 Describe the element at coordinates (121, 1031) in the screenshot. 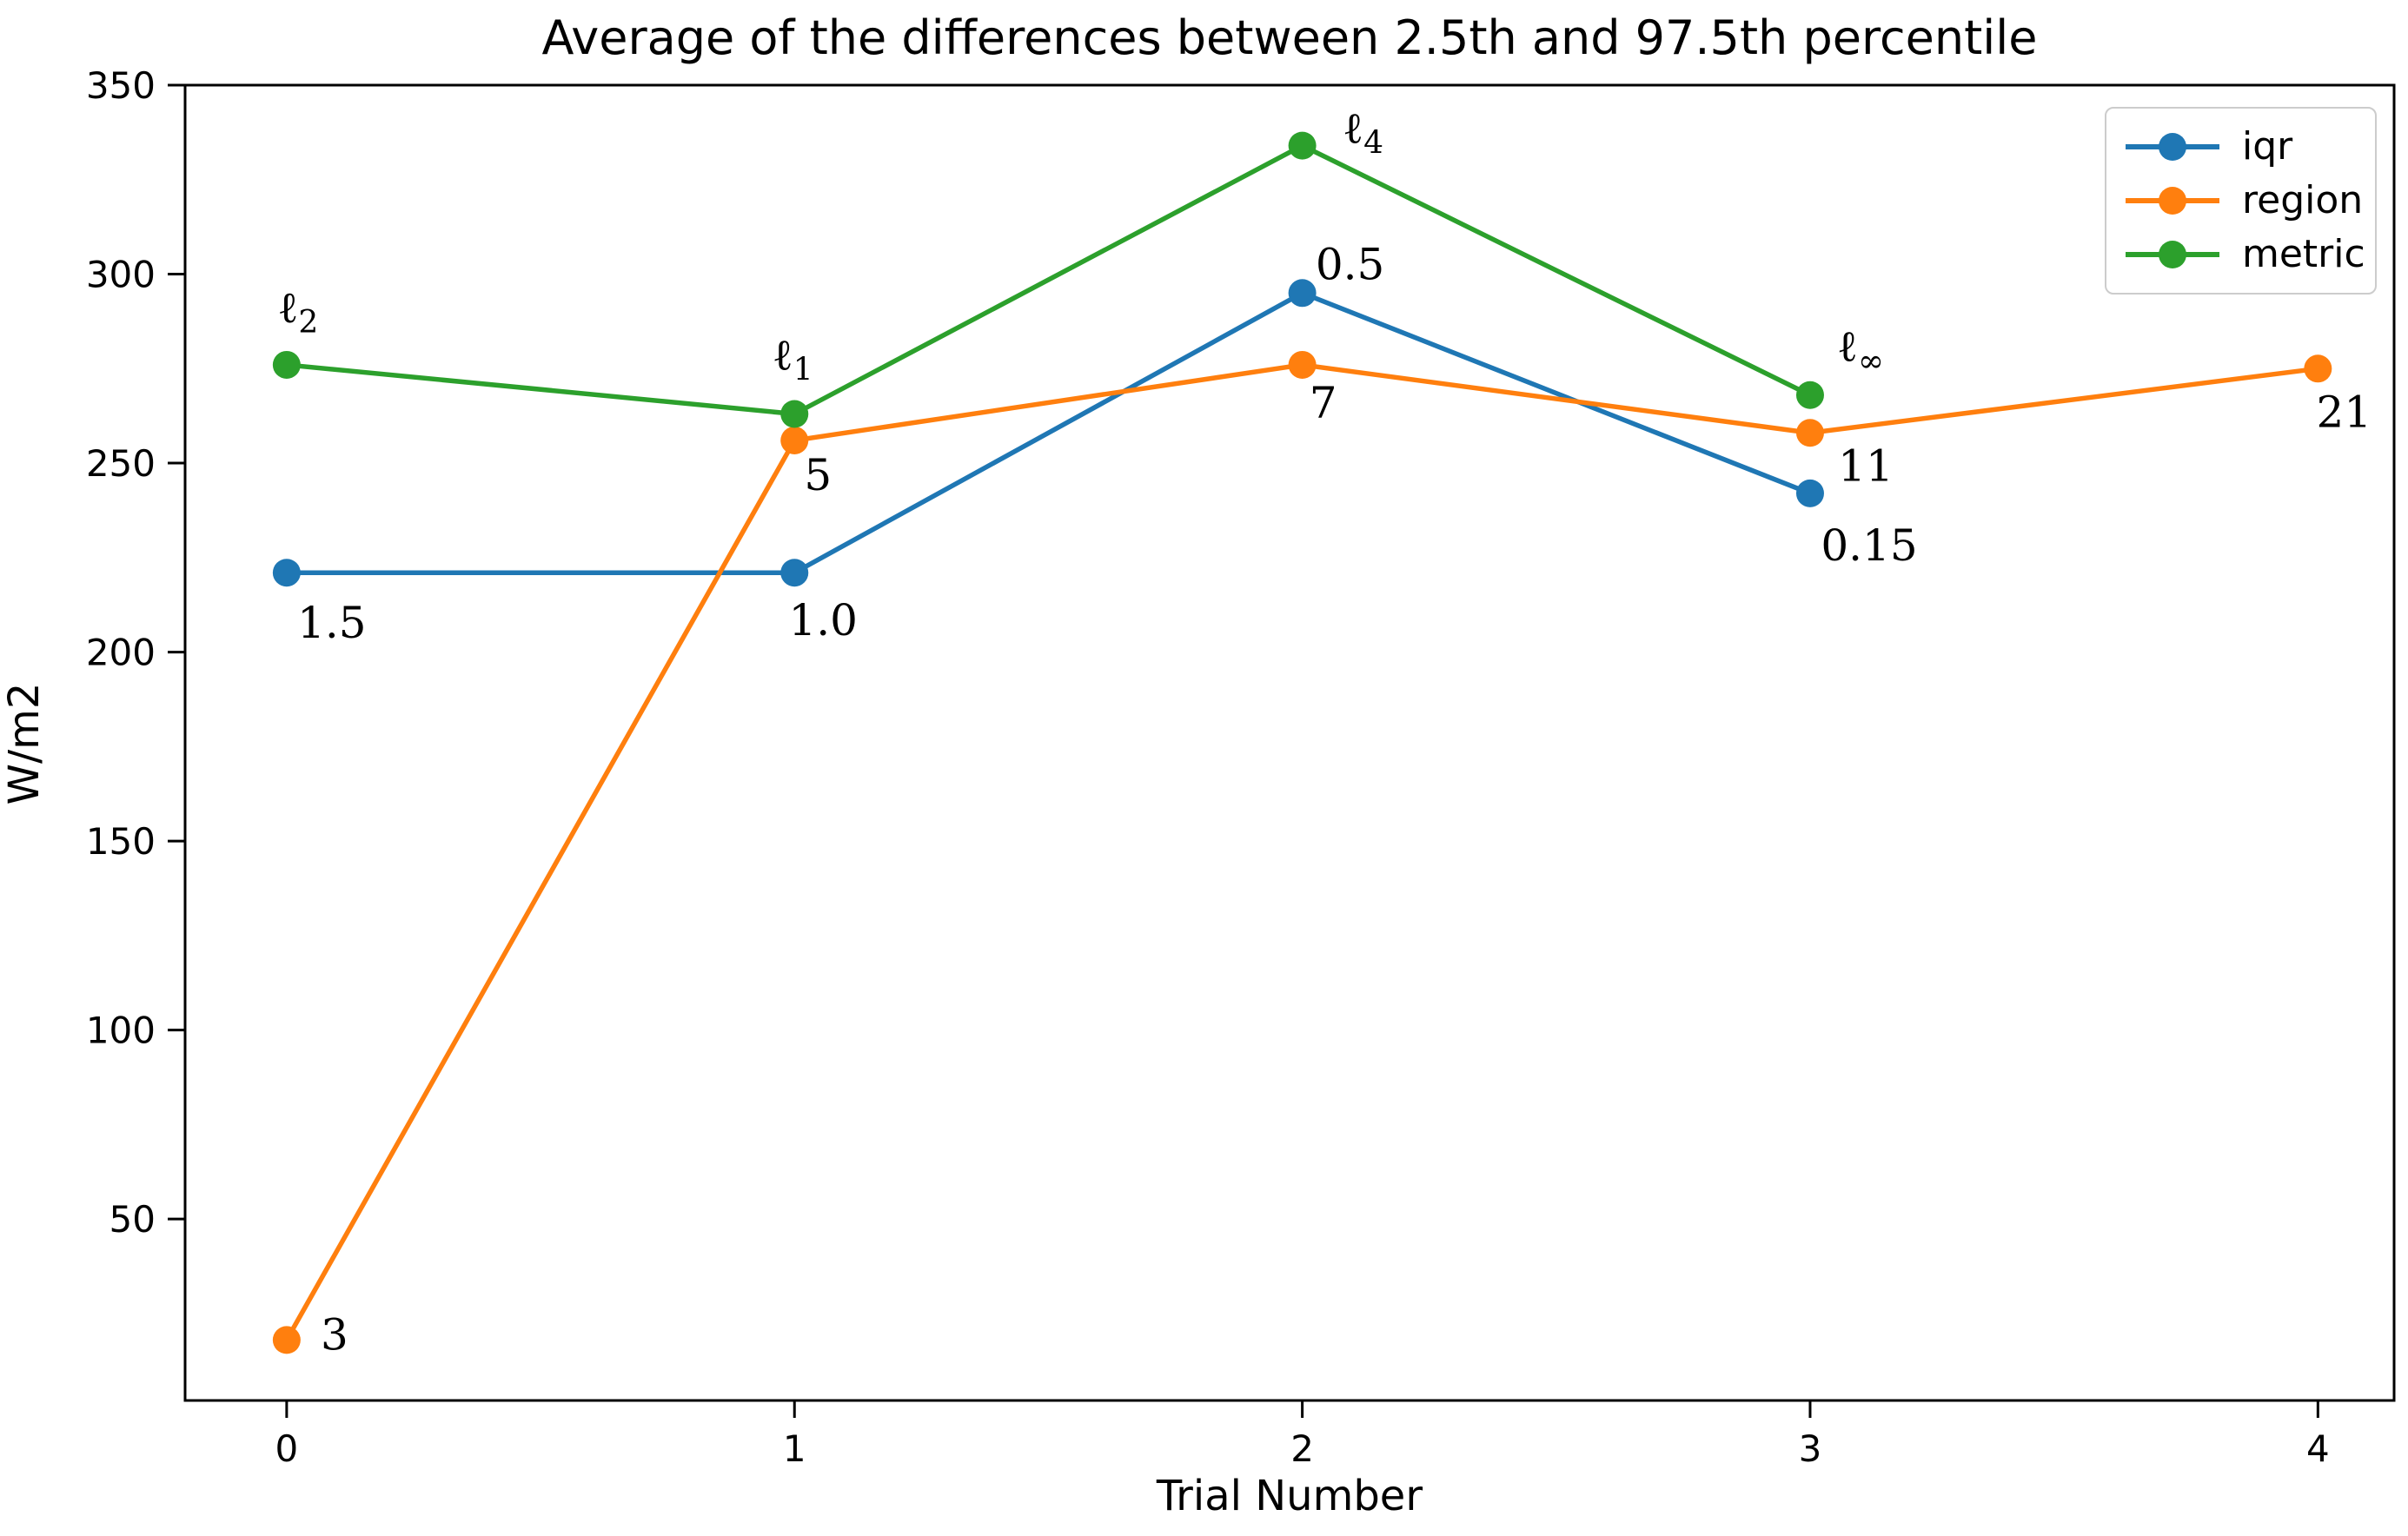

I see `y-tick-label: 100` at that location.